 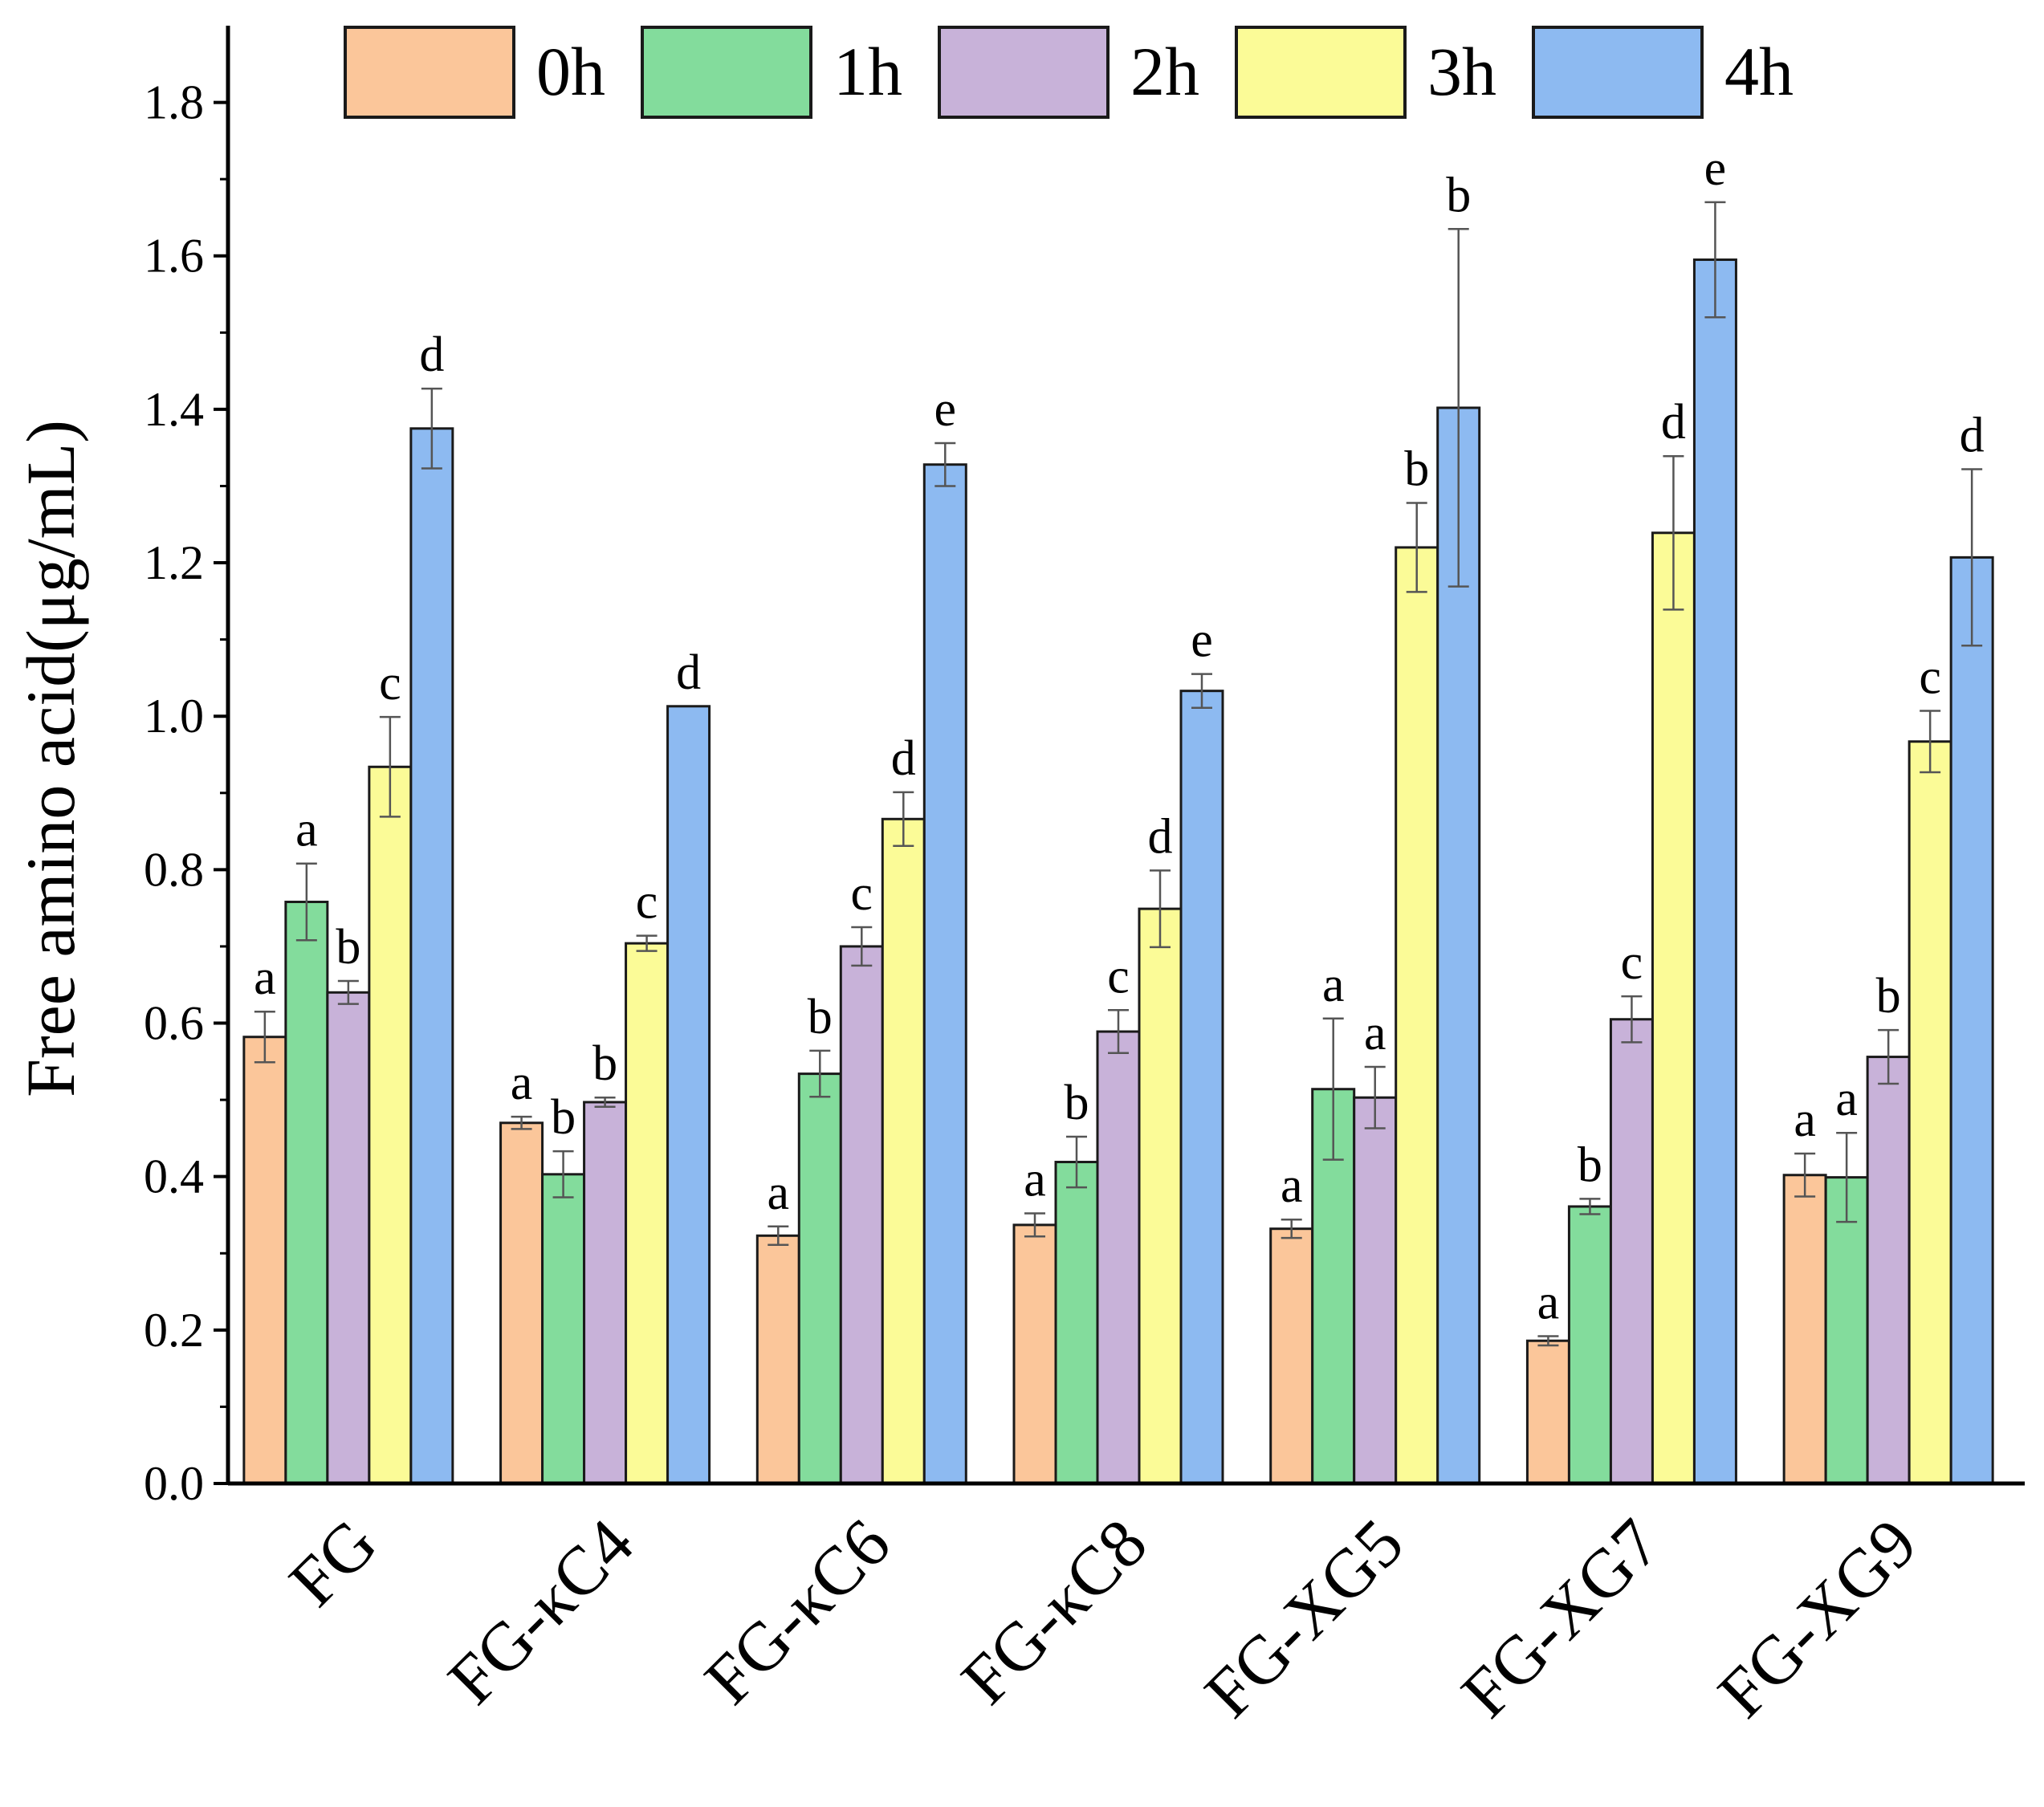 What do you see at coordinates (174, 102) in the screenshot?
I see `y-tick-label: 1.8` at bounding box center [174, 102].